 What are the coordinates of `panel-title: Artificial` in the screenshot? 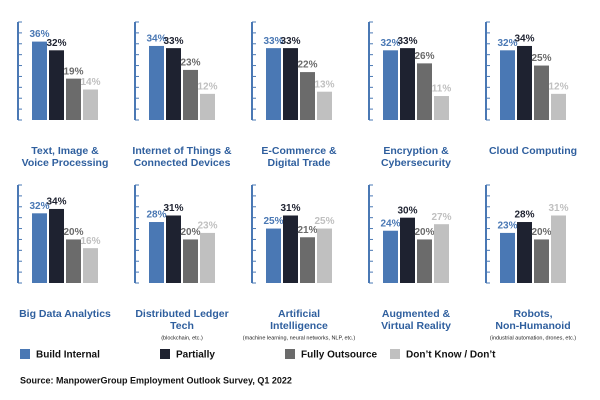 It's located at (299, 314).